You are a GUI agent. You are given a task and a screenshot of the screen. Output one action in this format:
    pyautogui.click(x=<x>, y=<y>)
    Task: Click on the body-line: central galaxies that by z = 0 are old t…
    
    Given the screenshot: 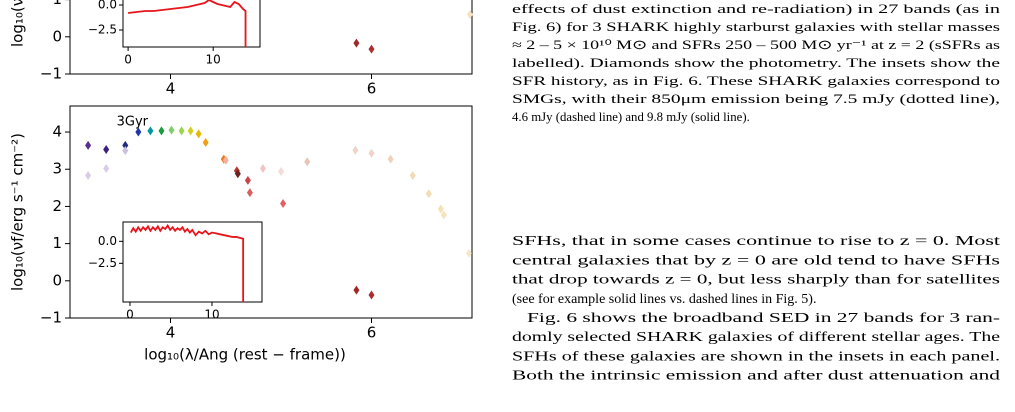 What is the action you would take?
    pyautogui.click(x=756, y=260)
    